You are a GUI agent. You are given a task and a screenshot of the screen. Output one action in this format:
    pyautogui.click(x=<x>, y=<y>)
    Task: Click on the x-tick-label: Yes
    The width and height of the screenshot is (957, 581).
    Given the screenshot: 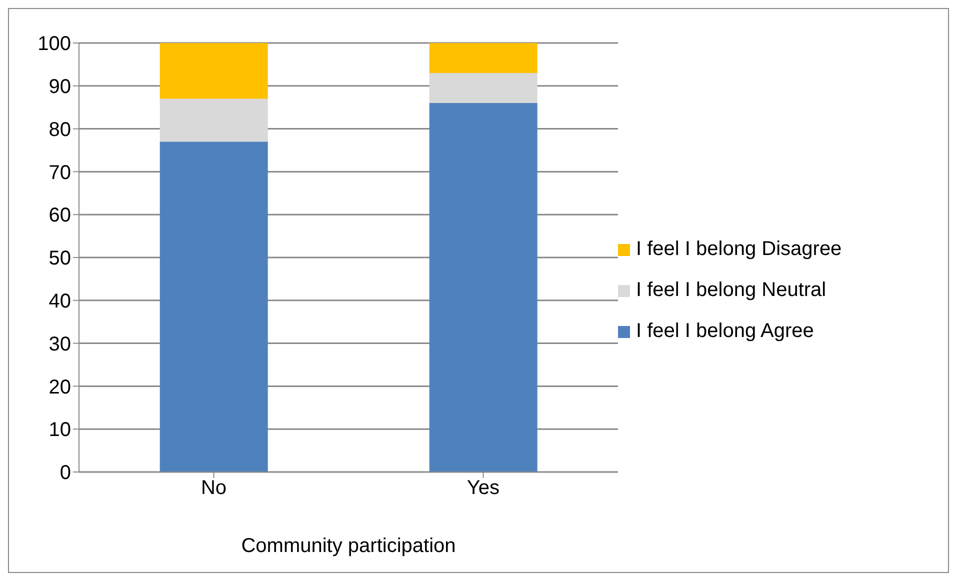 What is the action you would take?
    pyautogui.click(x=483, y=488)
    